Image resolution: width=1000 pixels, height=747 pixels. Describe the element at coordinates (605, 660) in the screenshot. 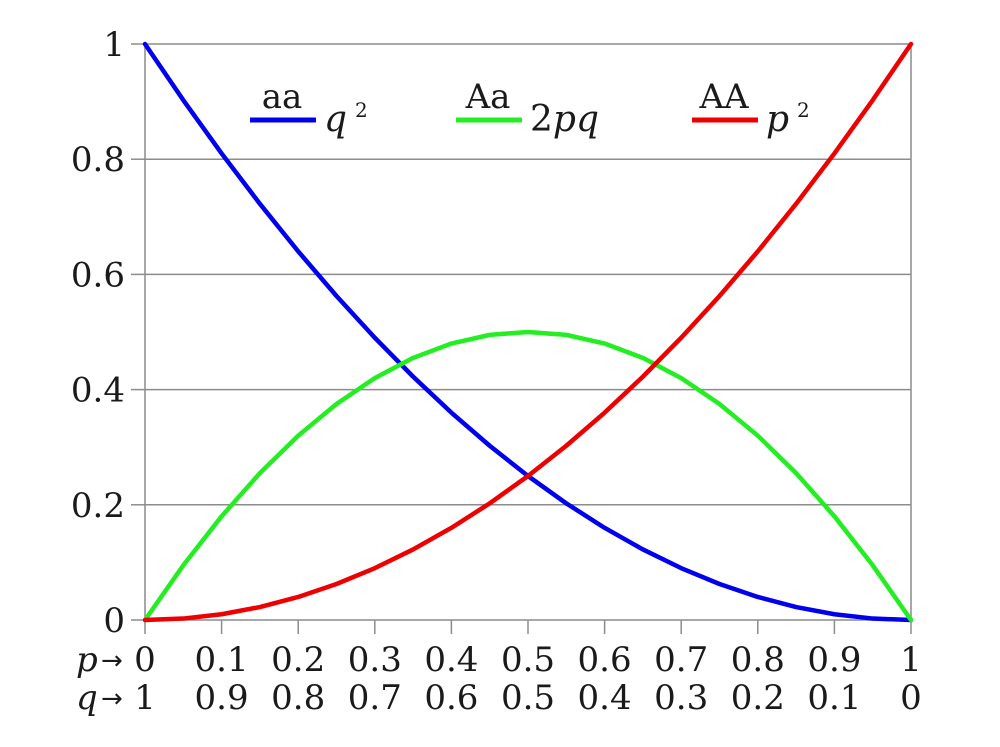

I see `x-tick-label-p: 0.6` at that location.